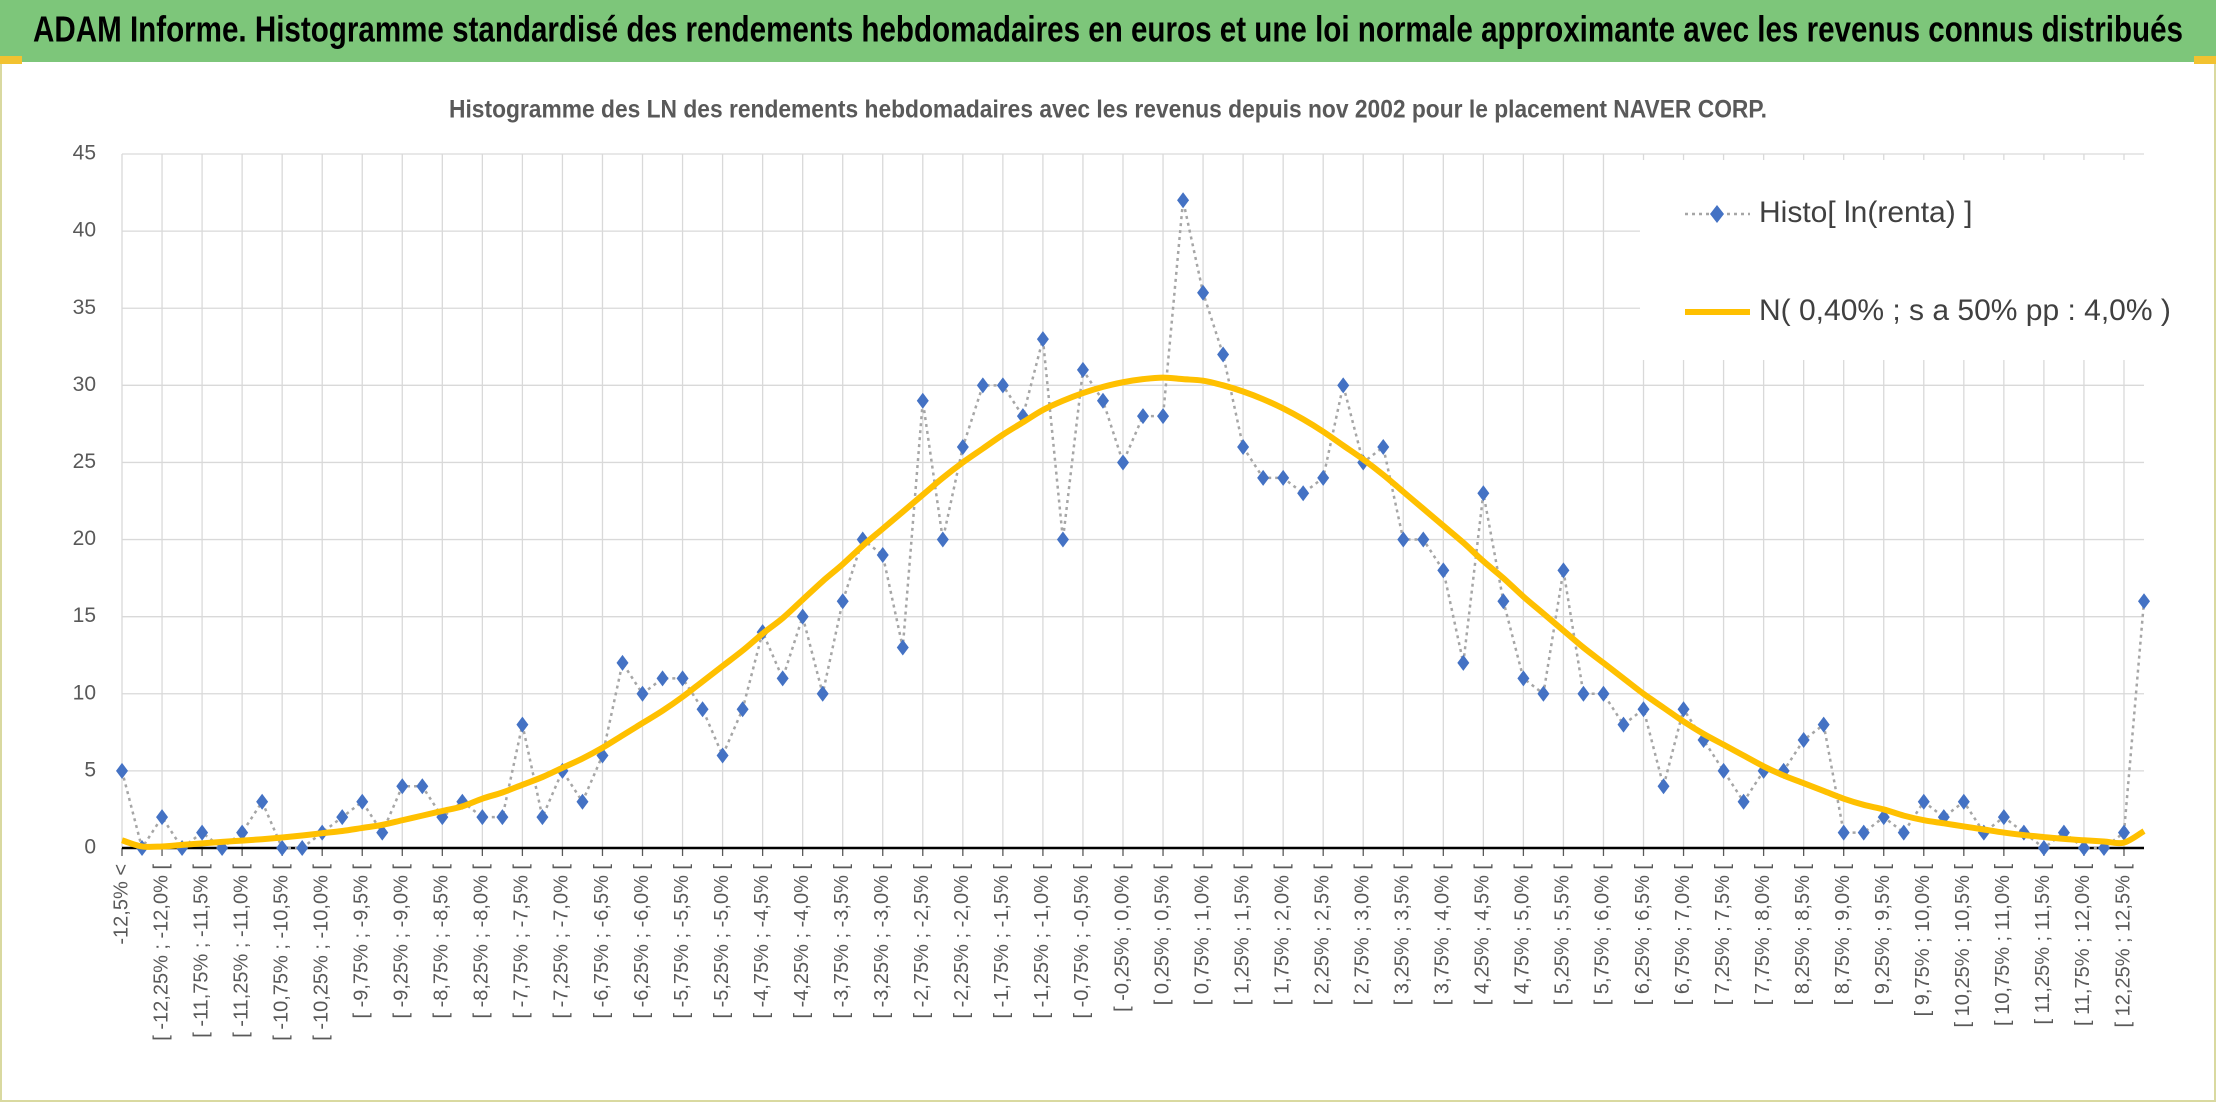 The image size is (2216, 1107). I want to click on legend-marker, so click(1717, 214).